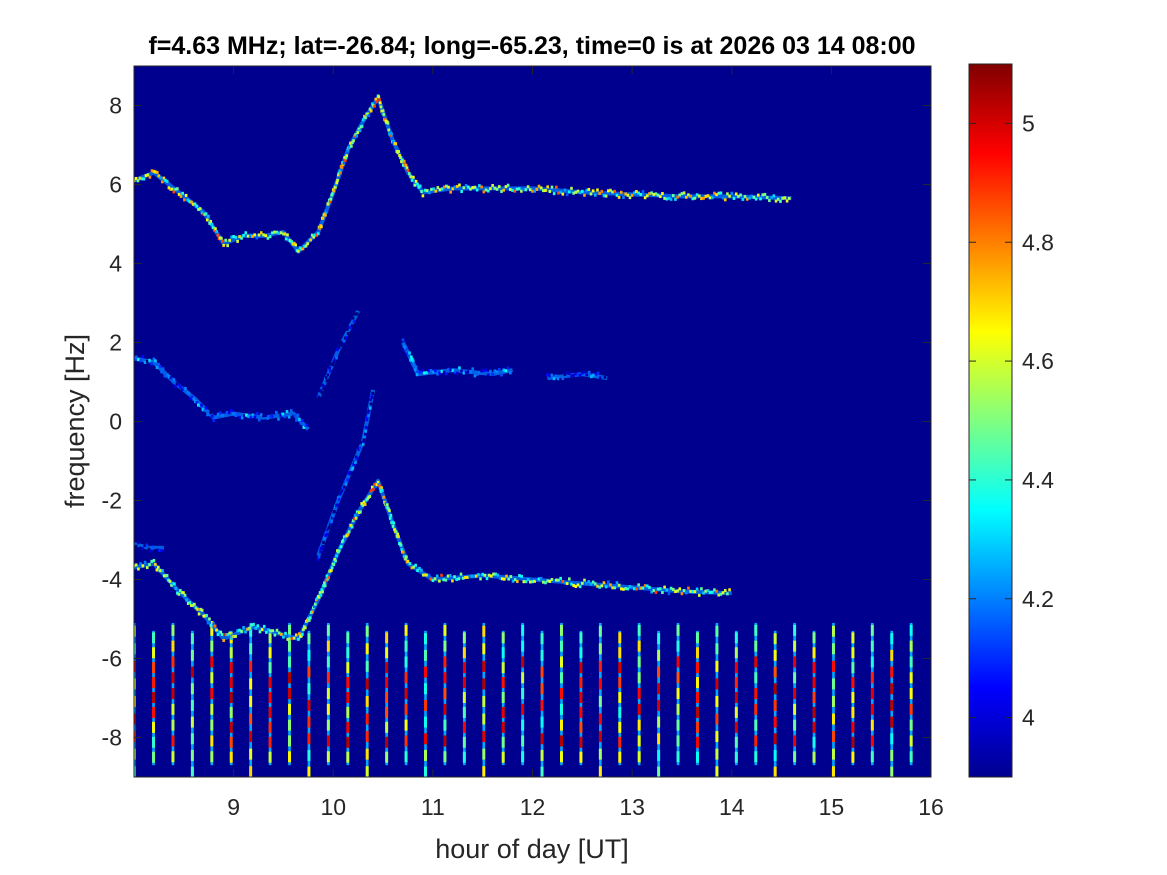  What do you see at coordinates (532, 849) in the screenshot?
I see `x-axis-label: hour of day [UT]` at bounding box center [532, 849].